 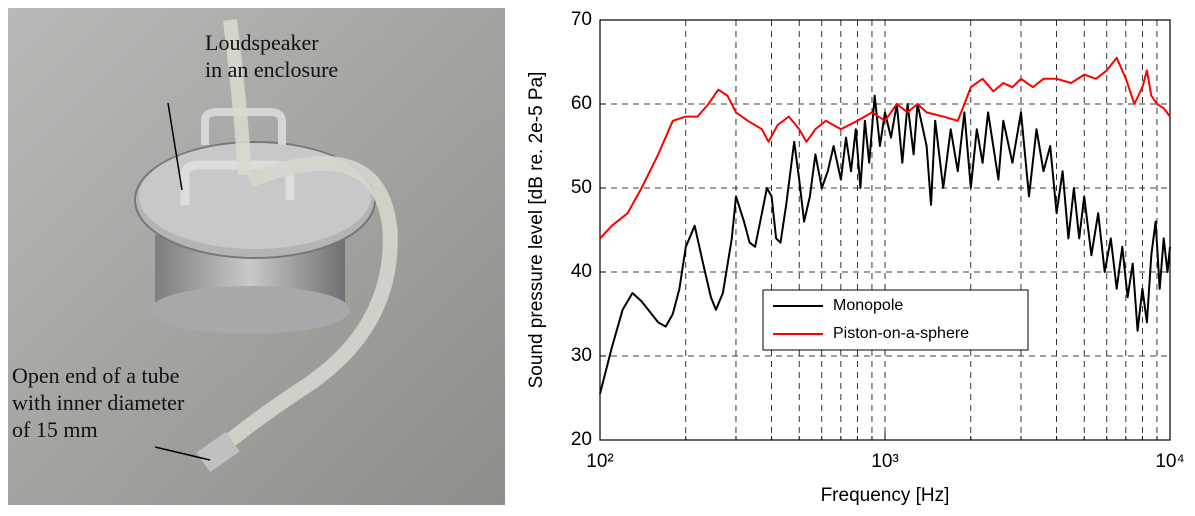 I want to click on photo-label: Open end of a tube, so click(x=95, y=375).